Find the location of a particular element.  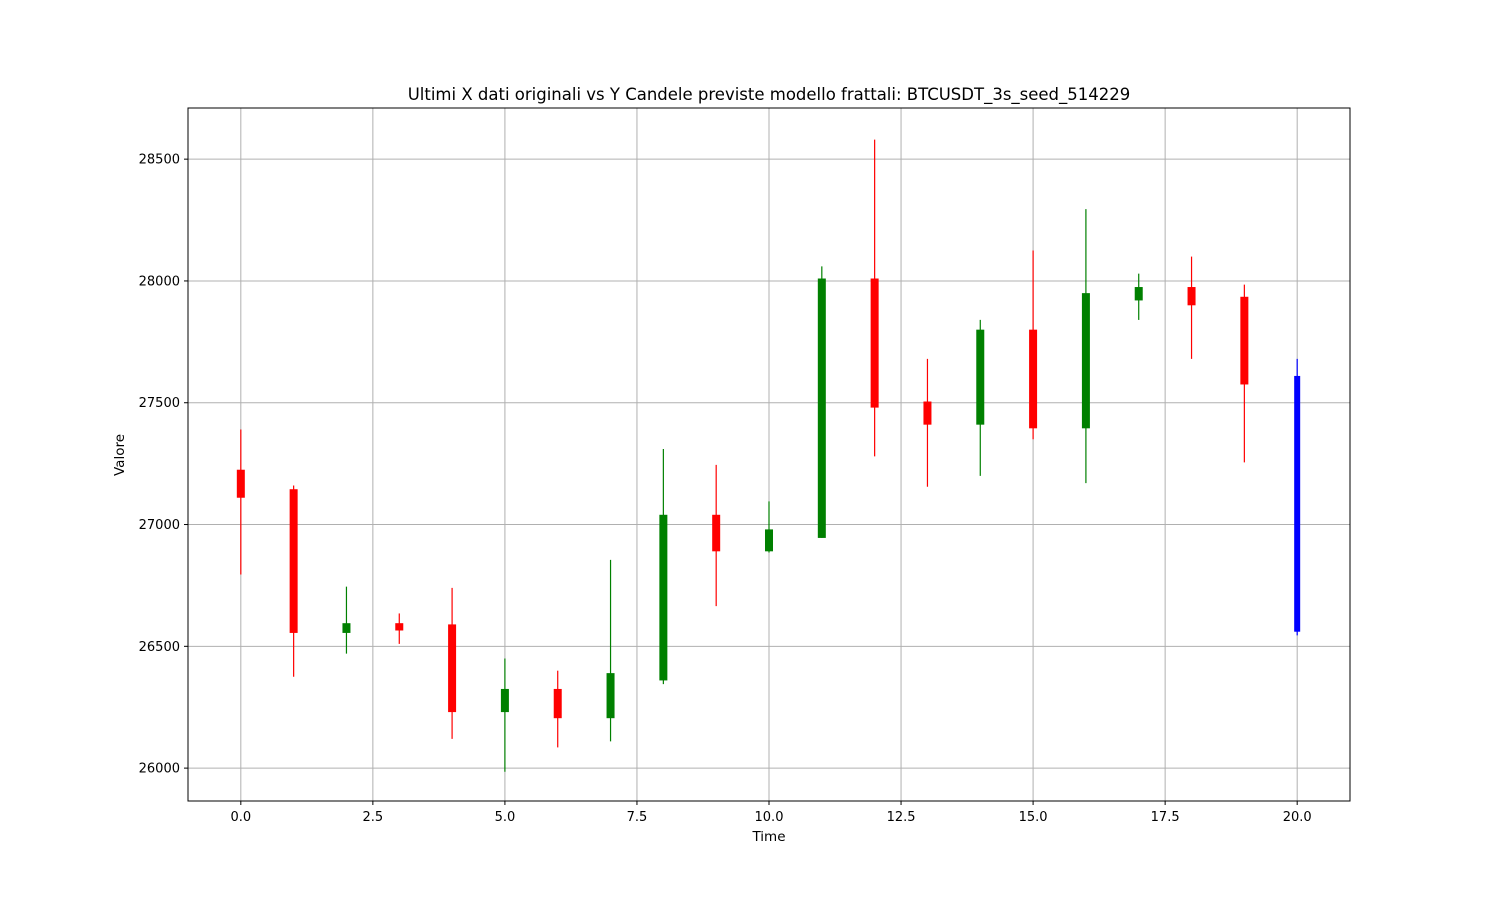

x-tick-label: 17.5 is located at coordinates (1165, 817).